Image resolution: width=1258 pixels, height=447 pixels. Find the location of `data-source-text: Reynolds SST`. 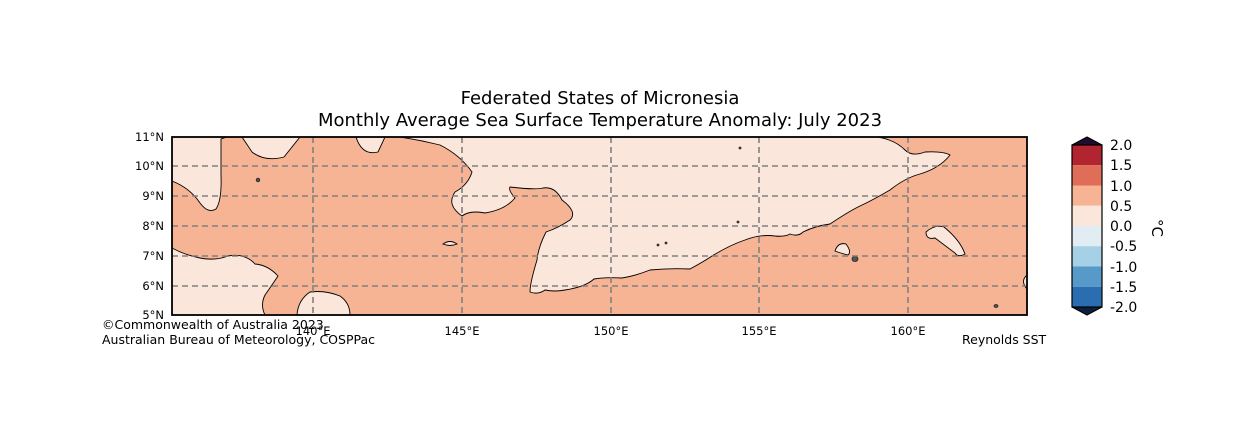

data-source-text: Reynolds SST is located at coordinates (1004, 339).